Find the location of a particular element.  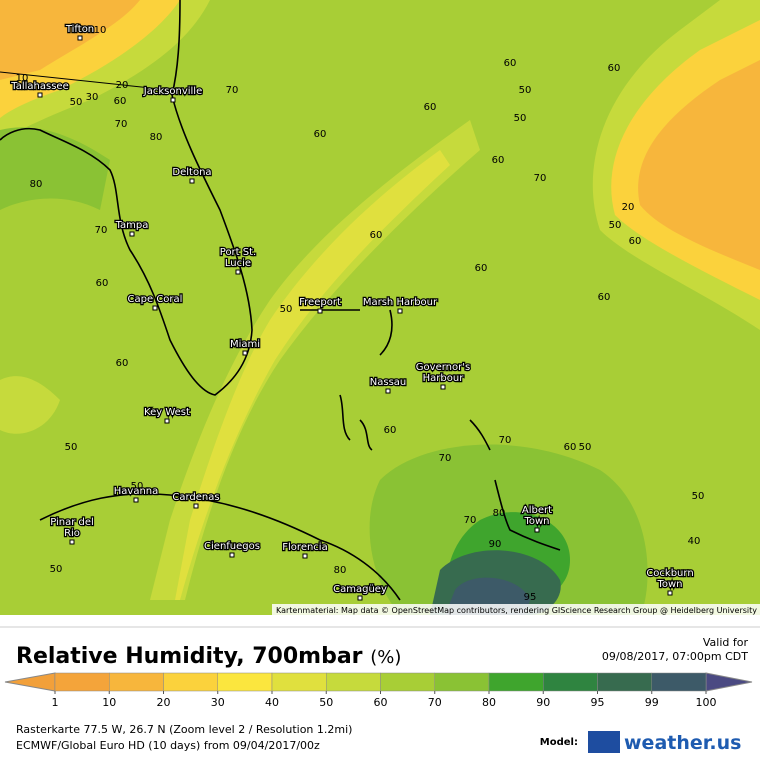

city-label: Deltona is located at coordinates (191, 172).